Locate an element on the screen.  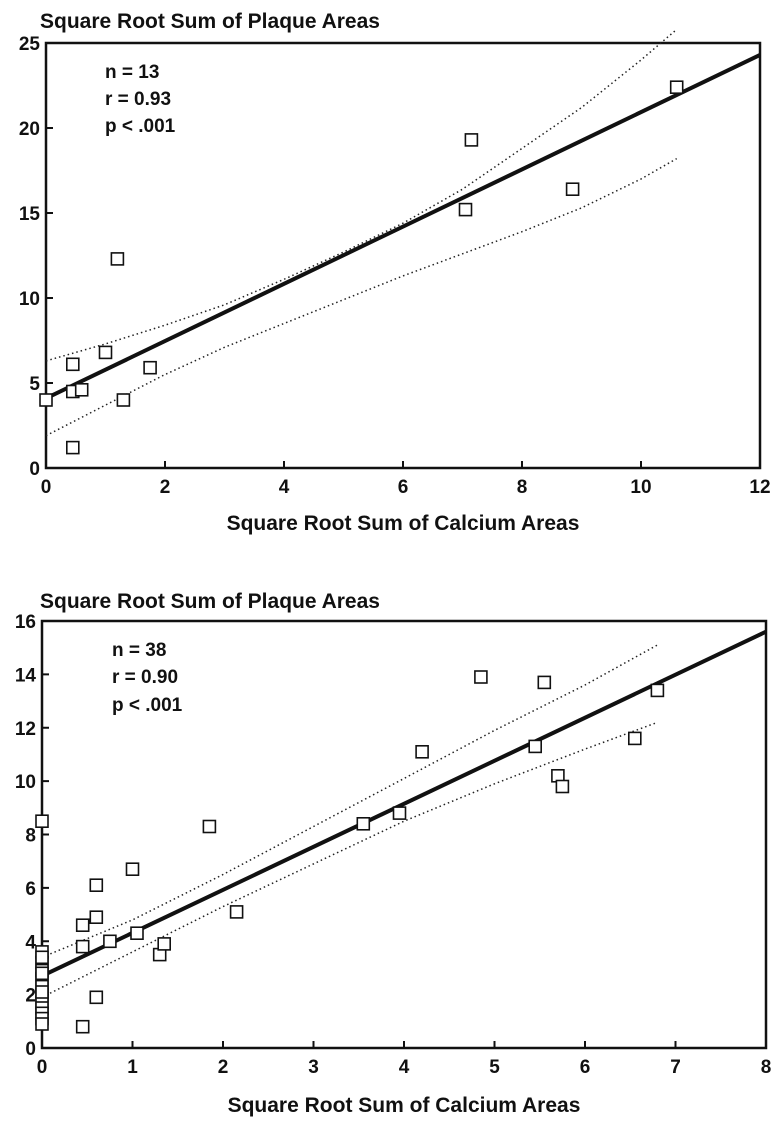
chart-top-xtick-label-4: 8 is located at coordinates (522, 487).